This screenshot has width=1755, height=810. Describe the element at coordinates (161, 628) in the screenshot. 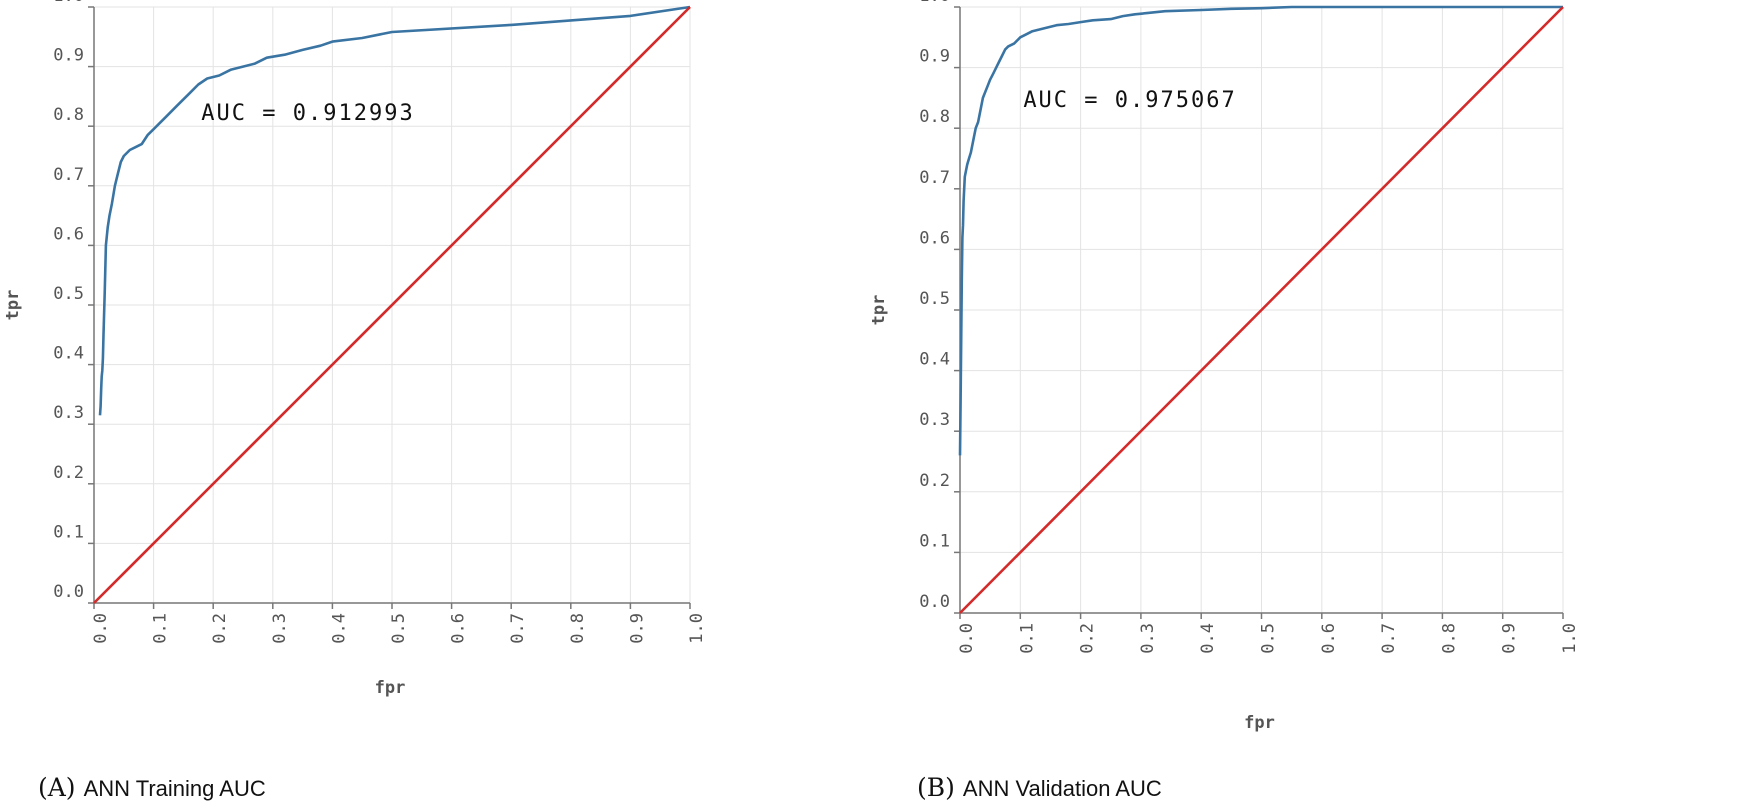

I see `p0-x-tick-label-1: 0.1` at that location.